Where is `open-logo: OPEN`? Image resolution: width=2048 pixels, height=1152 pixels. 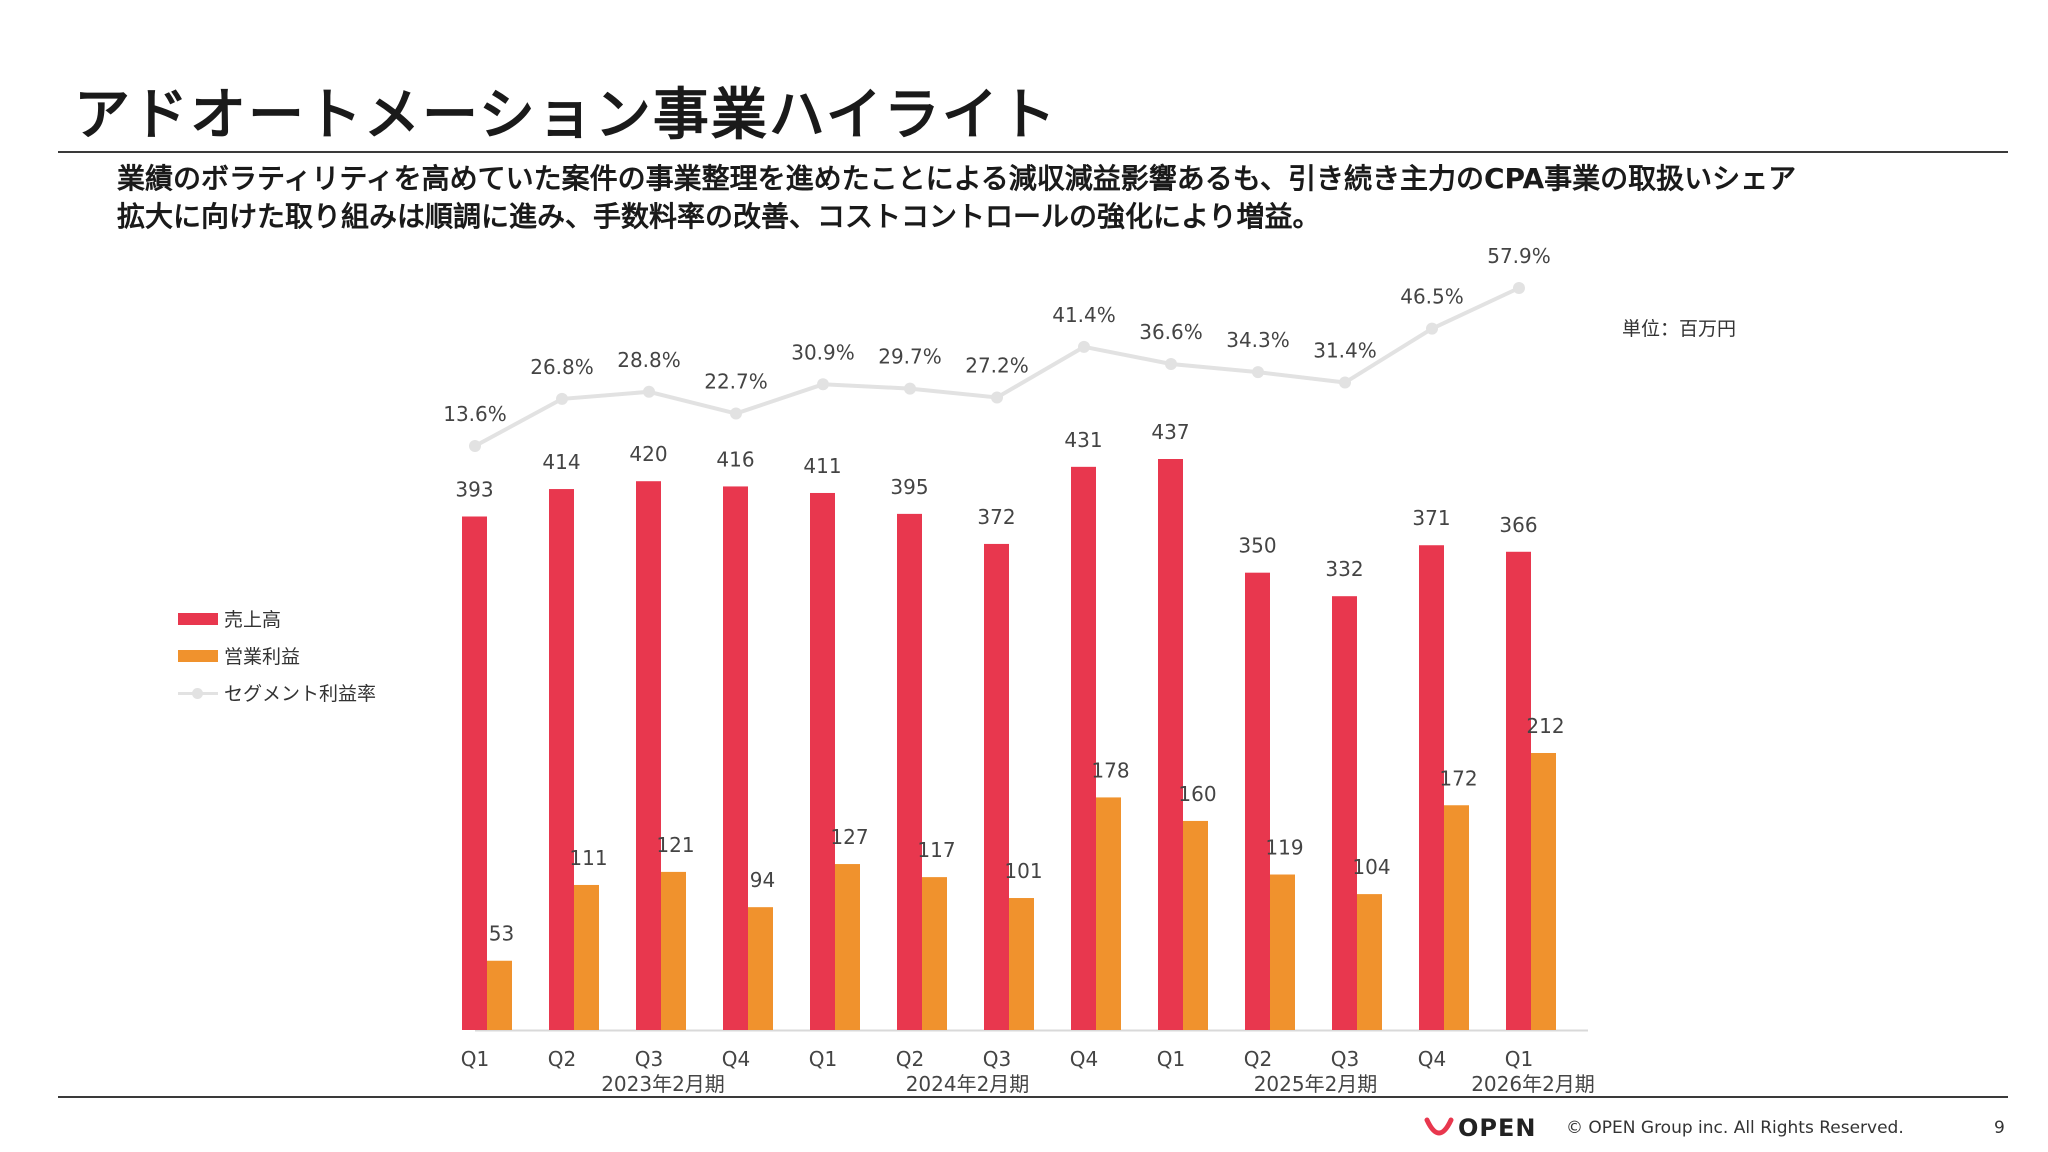
open-logo: OPEN is located at coordinates (1480, 1128).